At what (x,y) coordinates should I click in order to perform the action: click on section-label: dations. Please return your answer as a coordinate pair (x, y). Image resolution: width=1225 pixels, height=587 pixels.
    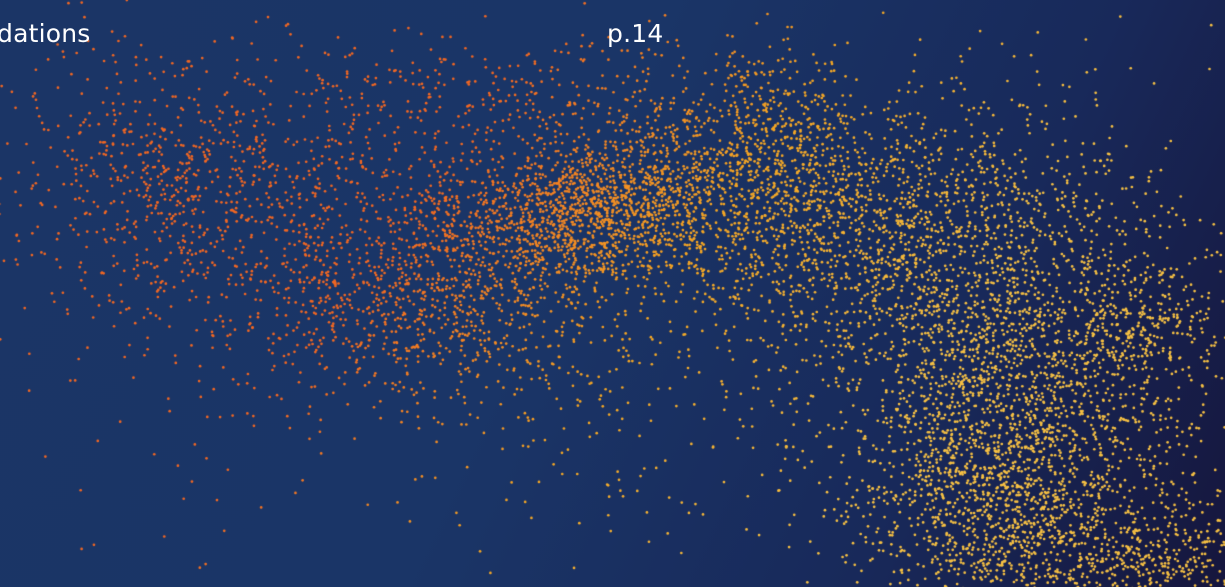
    Looking at the image, I should click on (45, 33).